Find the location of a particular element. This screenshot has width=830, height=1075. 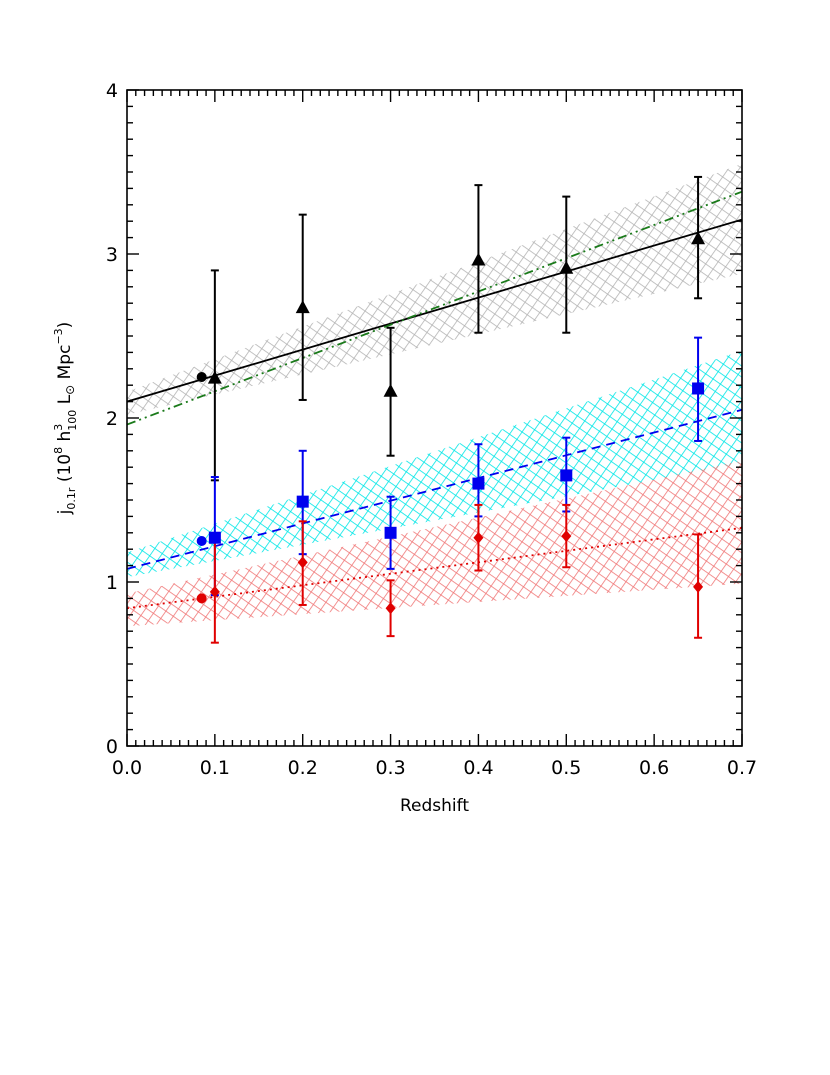

y-title-lum: L is located at coordinates (65, 401).